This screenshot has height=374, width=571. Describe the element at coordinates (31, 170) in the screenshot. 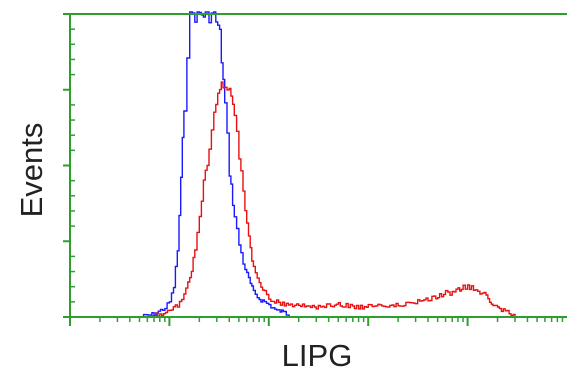

I see `y-axis-title: Events` at that location.